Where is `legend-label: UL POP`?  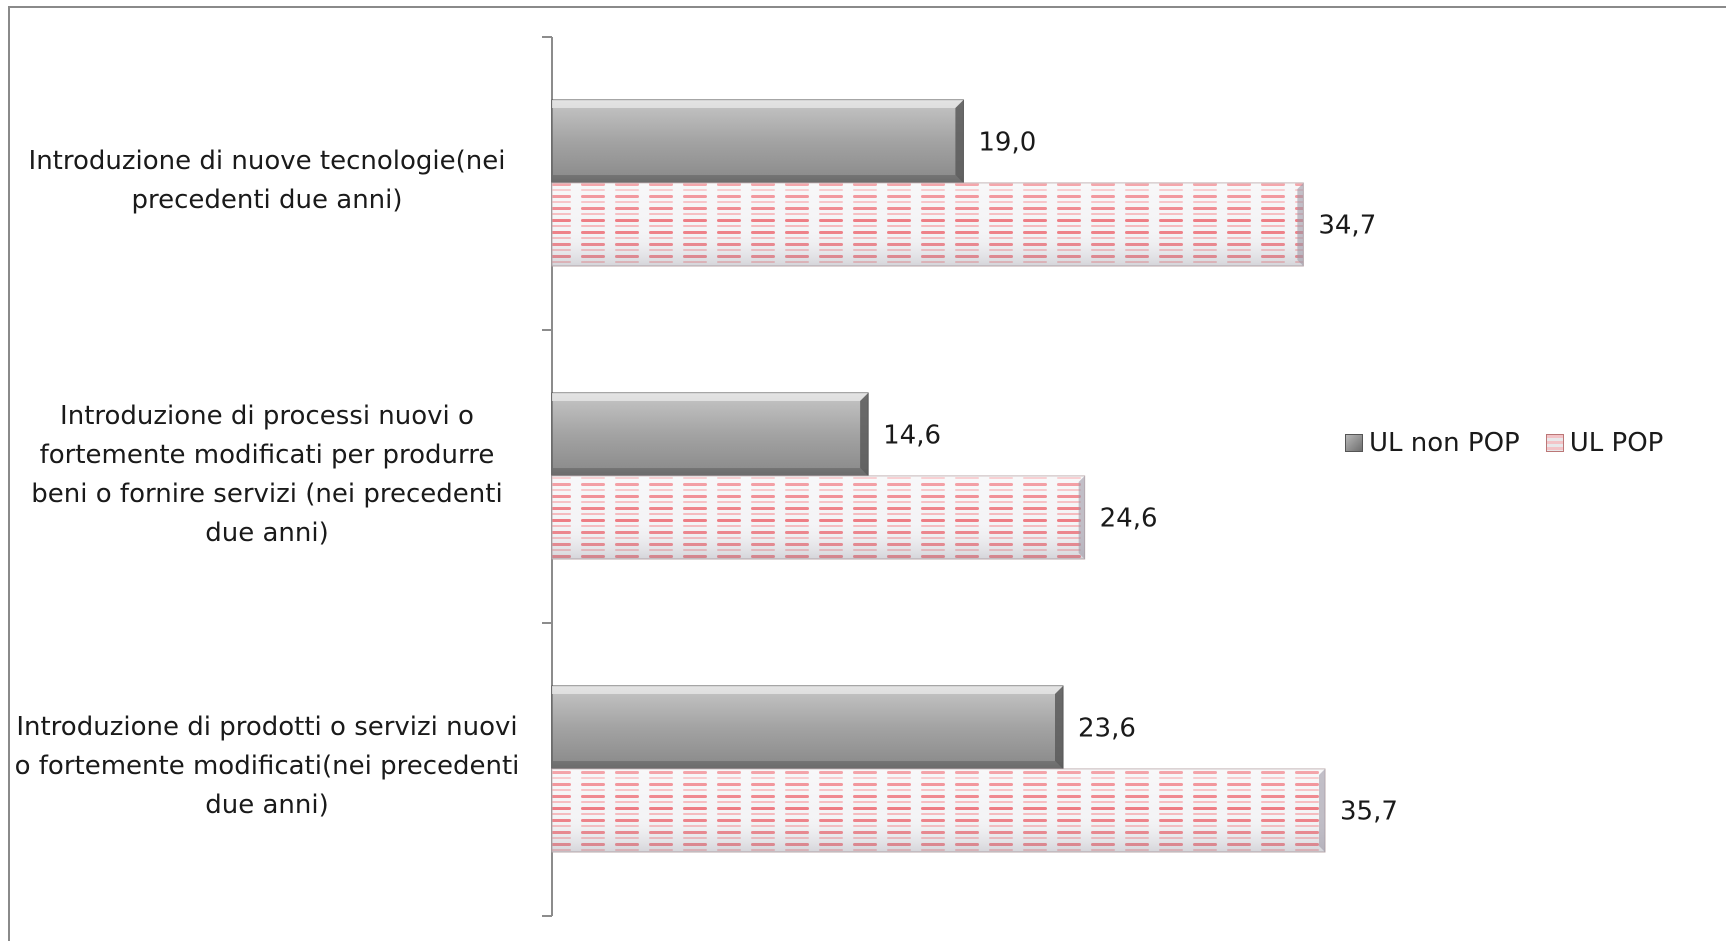 legend-label: UL POP is located at coordinates (1616, 443).